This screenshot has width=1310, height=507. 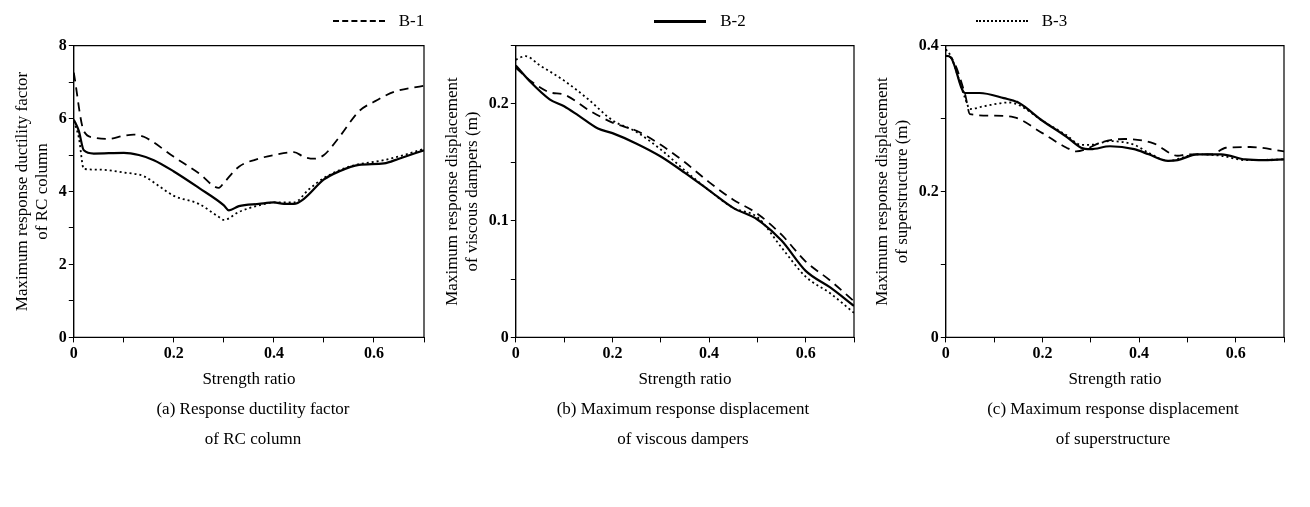 I want to click on y-axis-title: Maximum response ductility factor of RC column, so click(x=31, y=191).